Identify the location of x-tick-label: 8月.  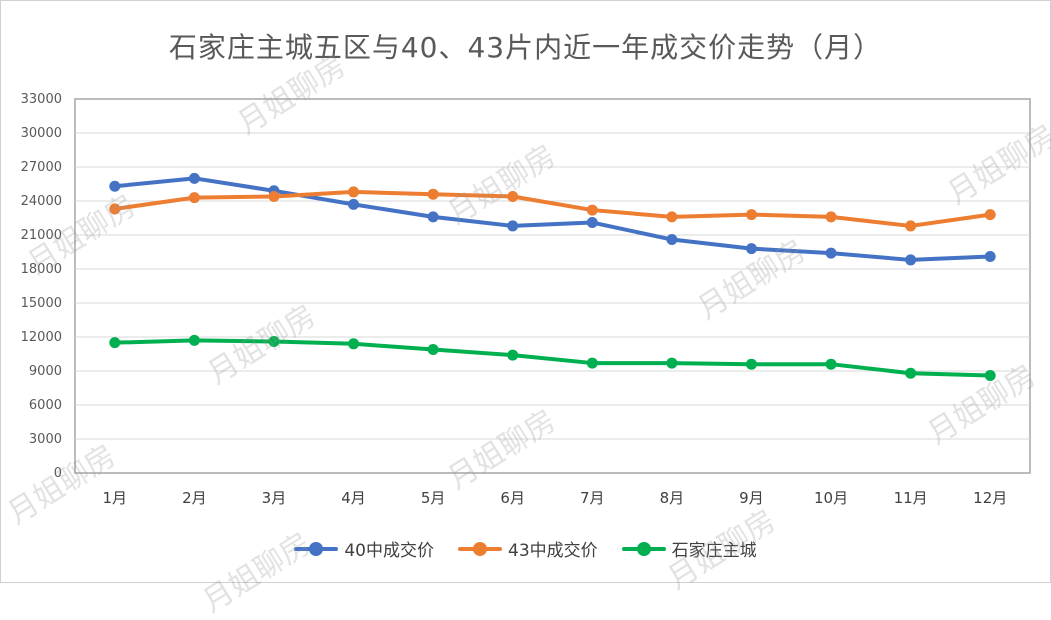
(672, 498).